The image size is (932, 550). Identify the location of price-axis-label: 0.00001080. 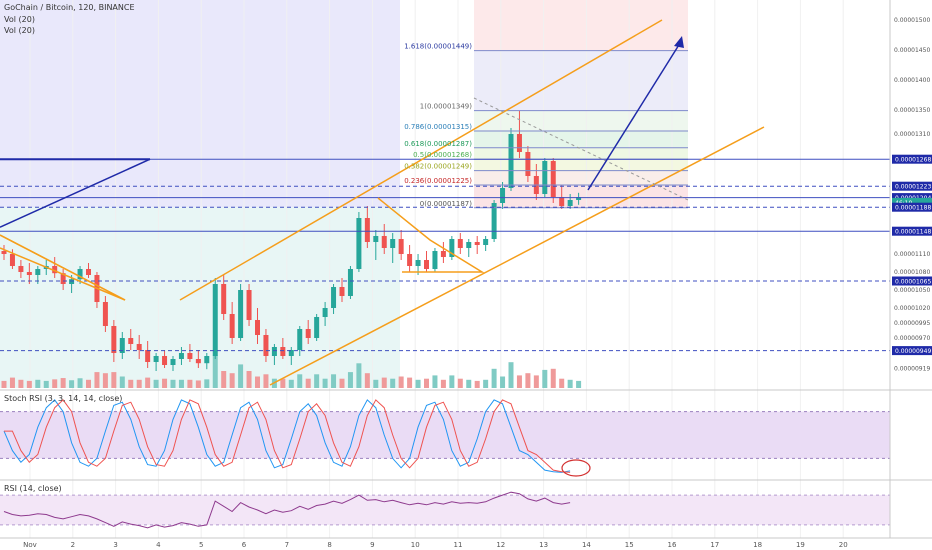
(912, 272).